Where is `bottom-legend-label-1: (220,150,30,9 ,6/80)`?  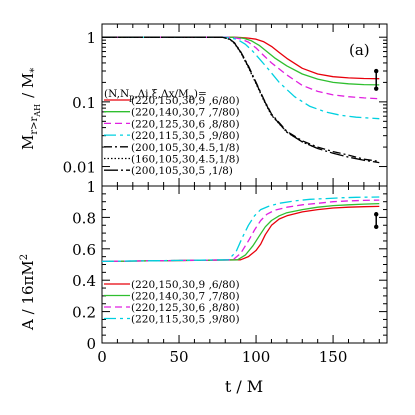
bottom-legend-label-1: (220,150,30,9 ,6/80) is located at coordinates (185, 285).